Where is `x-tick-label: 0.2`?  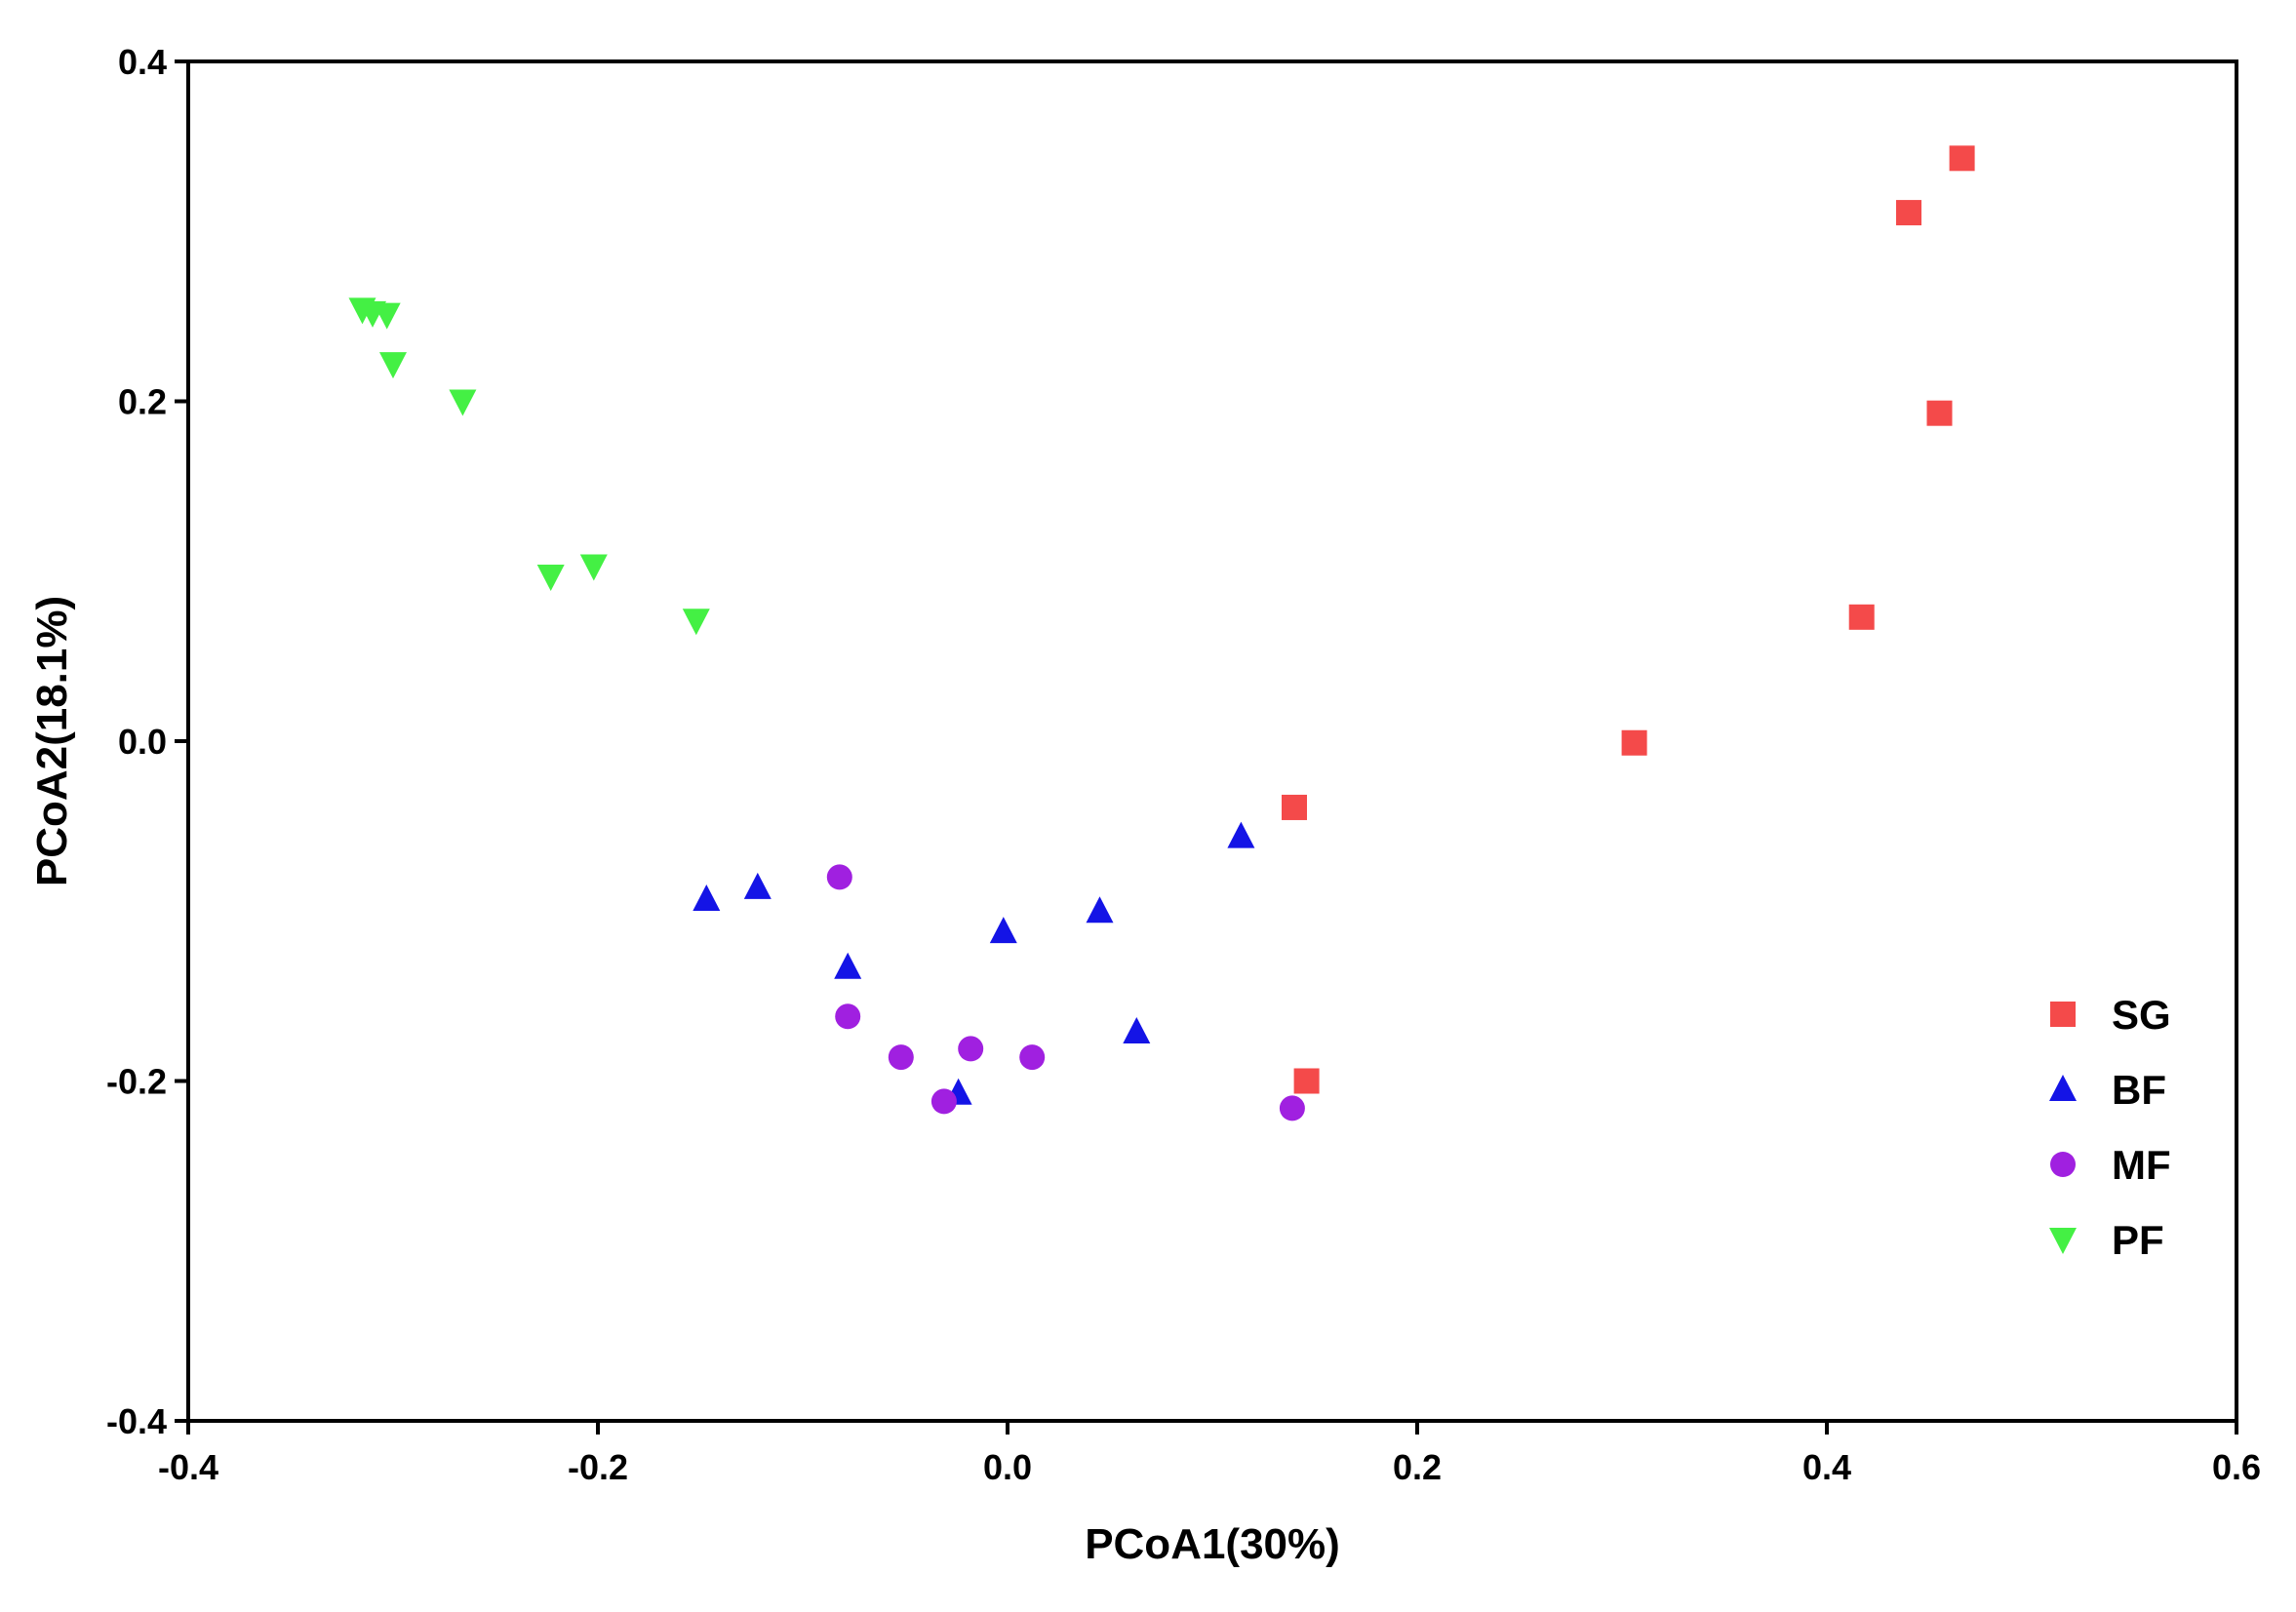
x-tick-label: 0.2 is located at coordinates (1417, 1467).